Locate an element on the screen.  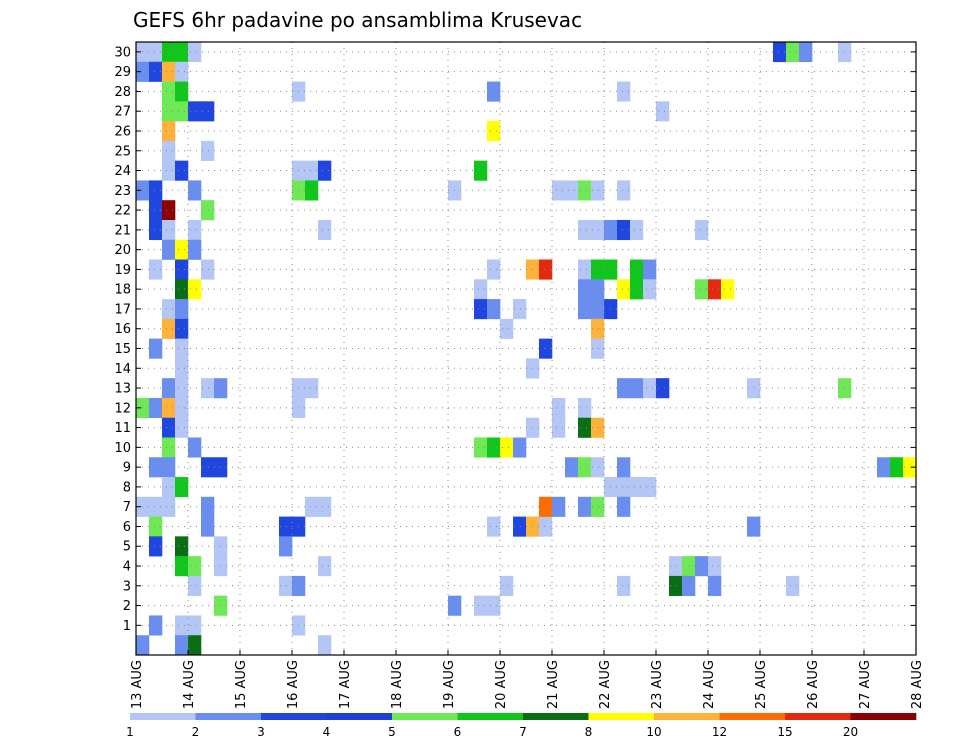
colorbar-label: 6 is located at coordinates (458, 732).